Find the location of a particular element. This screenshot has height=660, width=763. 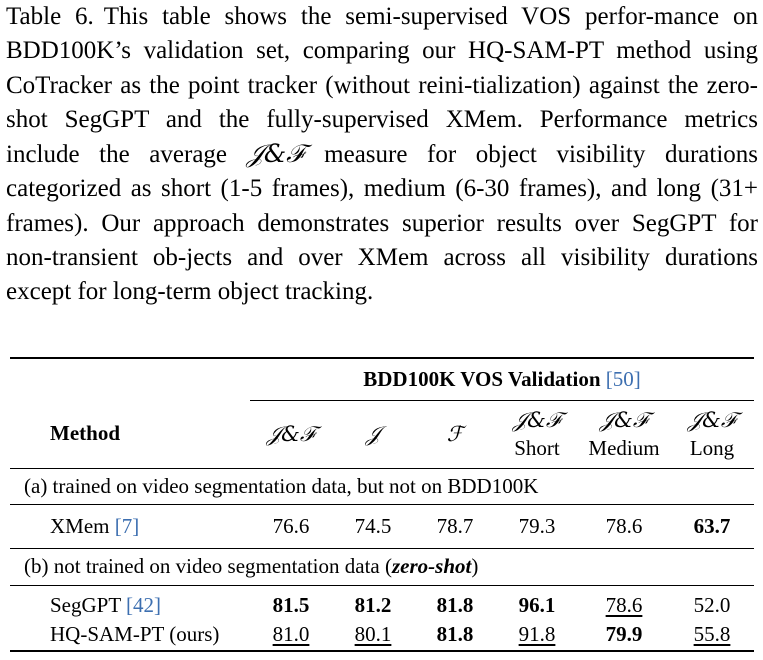

col-header-jf-short: 𝒥&ℱ Short is located at coordinates (537, 434).